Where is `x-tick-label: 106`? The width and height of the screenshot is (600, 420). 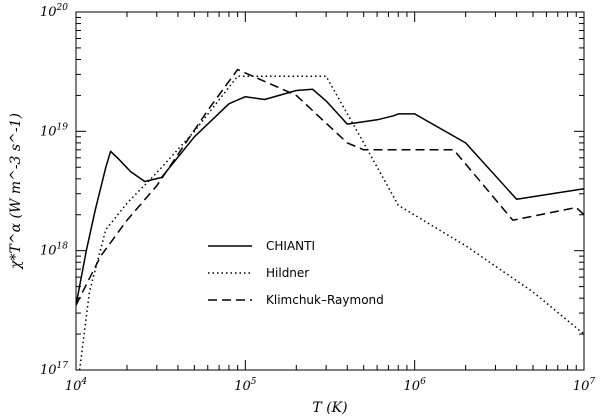
x-tick-label: 106 is located at coordinates (415, 385).